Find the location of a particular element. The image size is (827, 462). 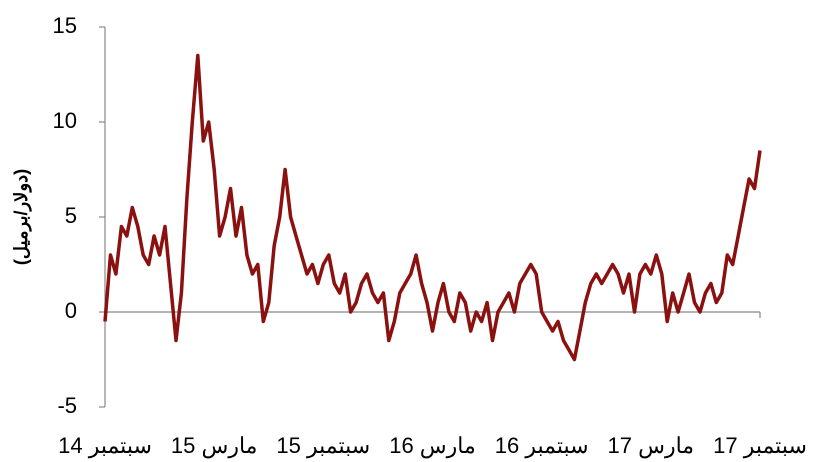

x-tick-label: سبتمبر 14 is located at coordinates (105, 446).